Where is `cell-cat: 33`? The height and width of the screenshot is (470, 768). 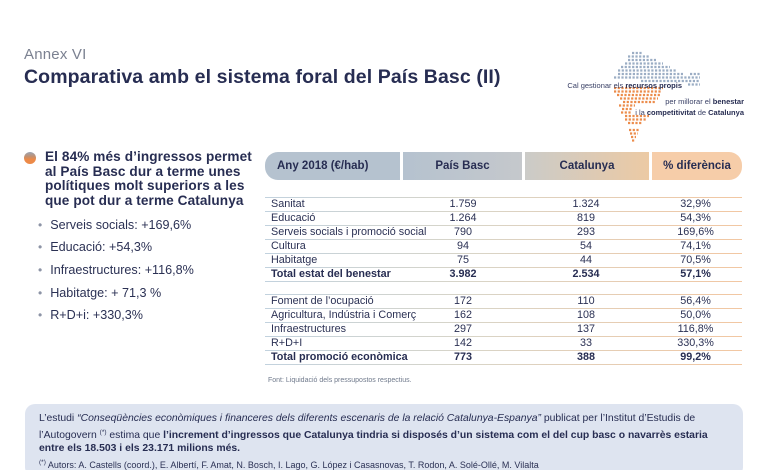 cell-cat: 33 is located at coordinates (585, 343).